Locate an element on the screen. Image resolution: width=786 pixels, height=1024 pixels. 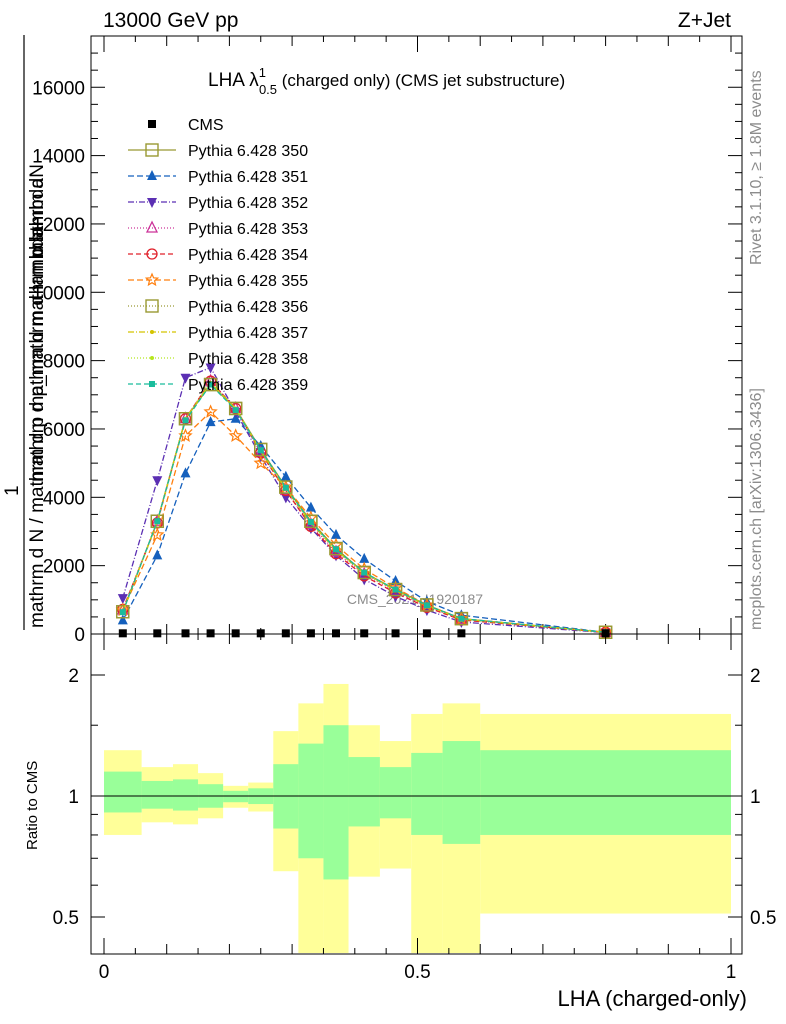
main-y-tick-label: 10000 is located at coordinates (58, 293).